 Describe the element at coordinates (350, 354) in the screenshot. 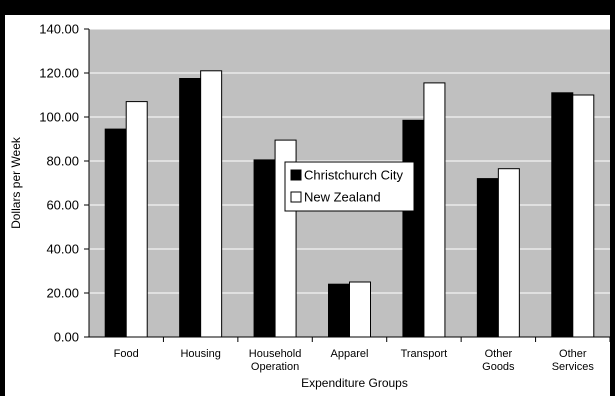

I see `x-category-label: Apparel` at that location.